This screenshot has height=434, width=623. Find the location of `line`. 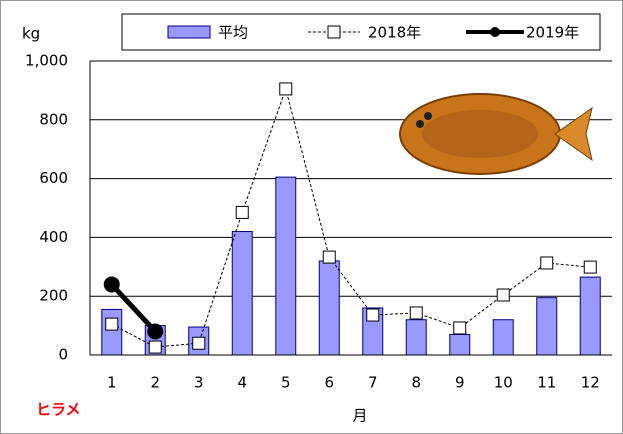

line is located at coordinates (133, 308).